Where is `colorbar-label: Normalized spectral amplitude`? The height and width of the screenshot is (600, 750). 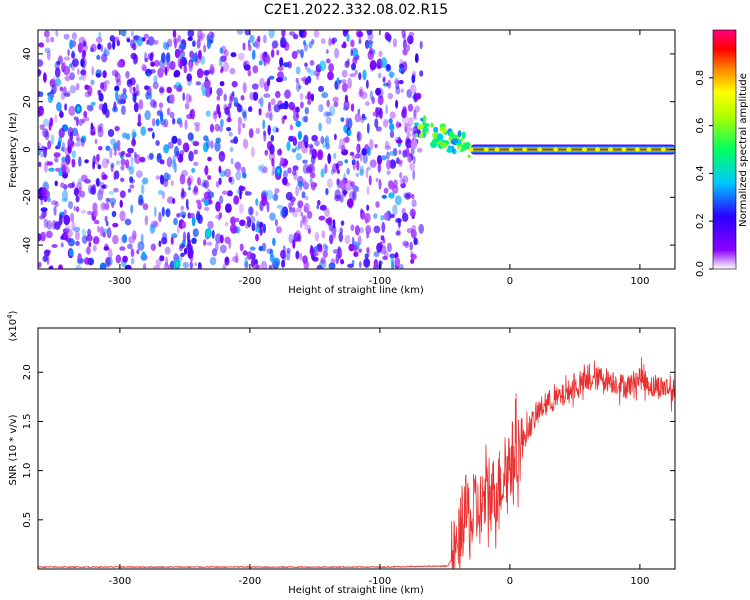 colorbar-label: Normalized spectral amplitude is located at coordinates (743, 150).